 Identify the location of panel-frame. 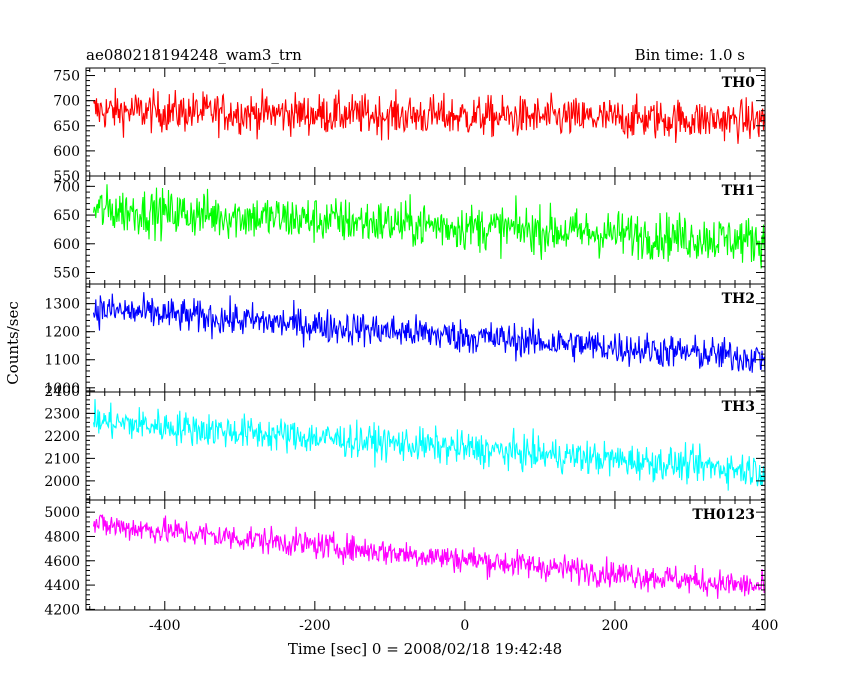
(425, 555).